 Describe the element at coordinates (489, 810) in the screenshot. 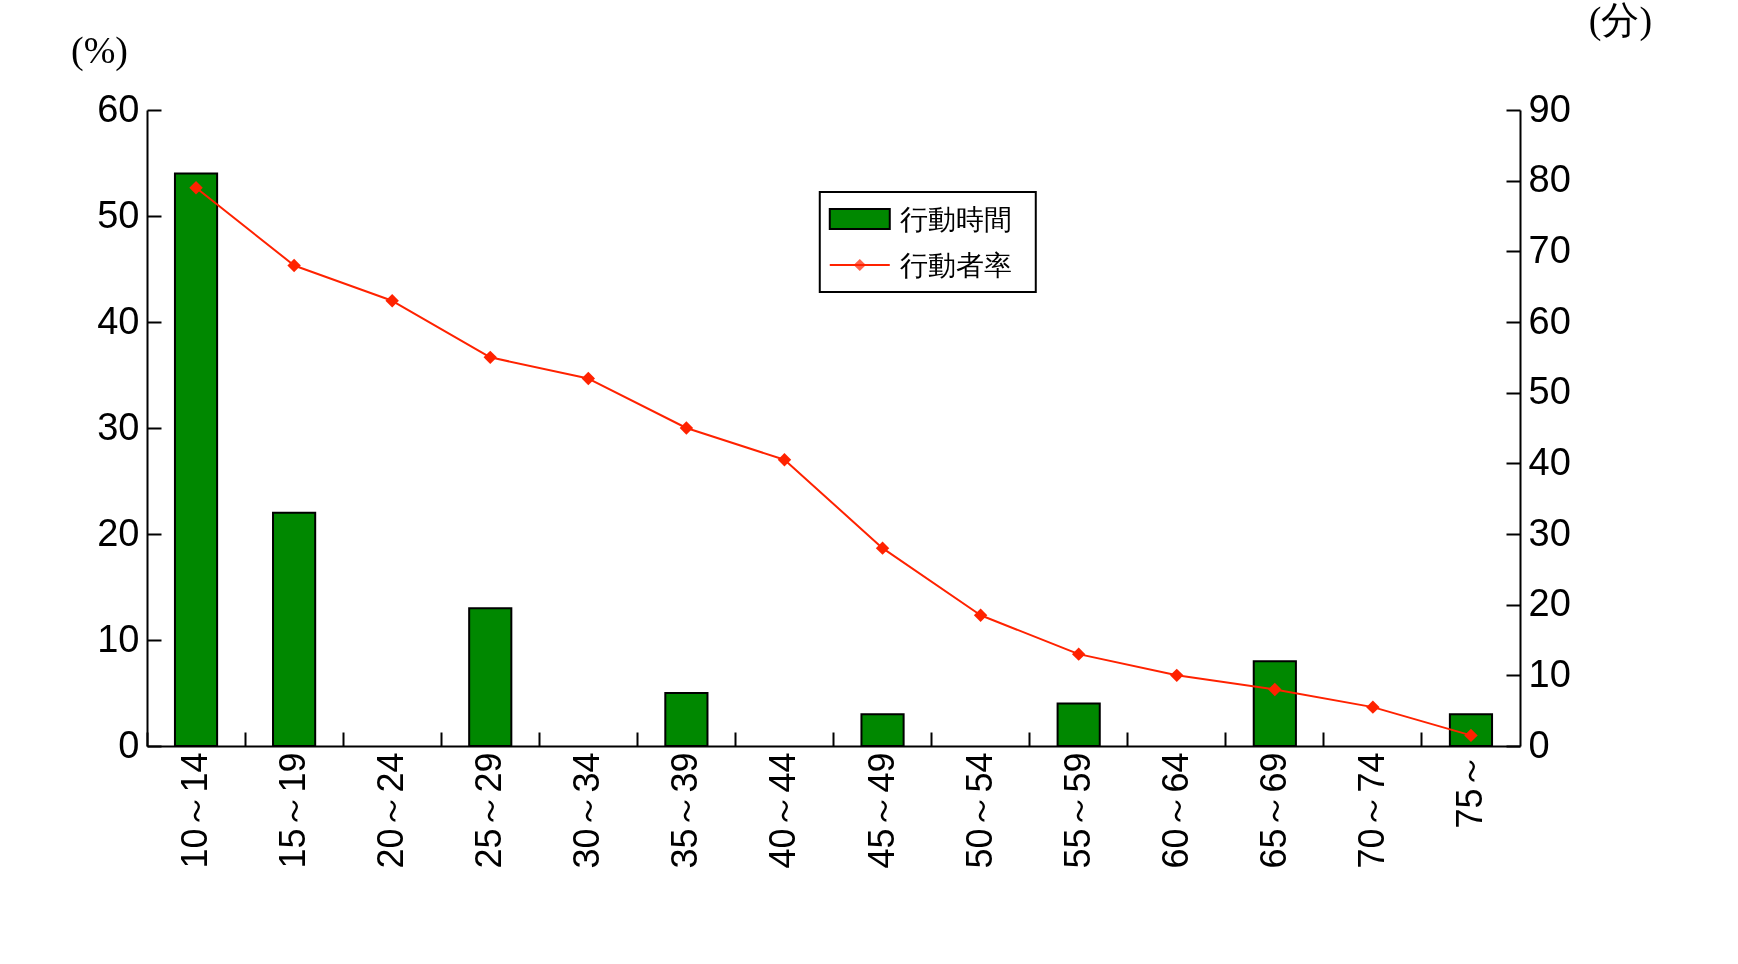

I see `x-tick-label: 25～29` at that location.